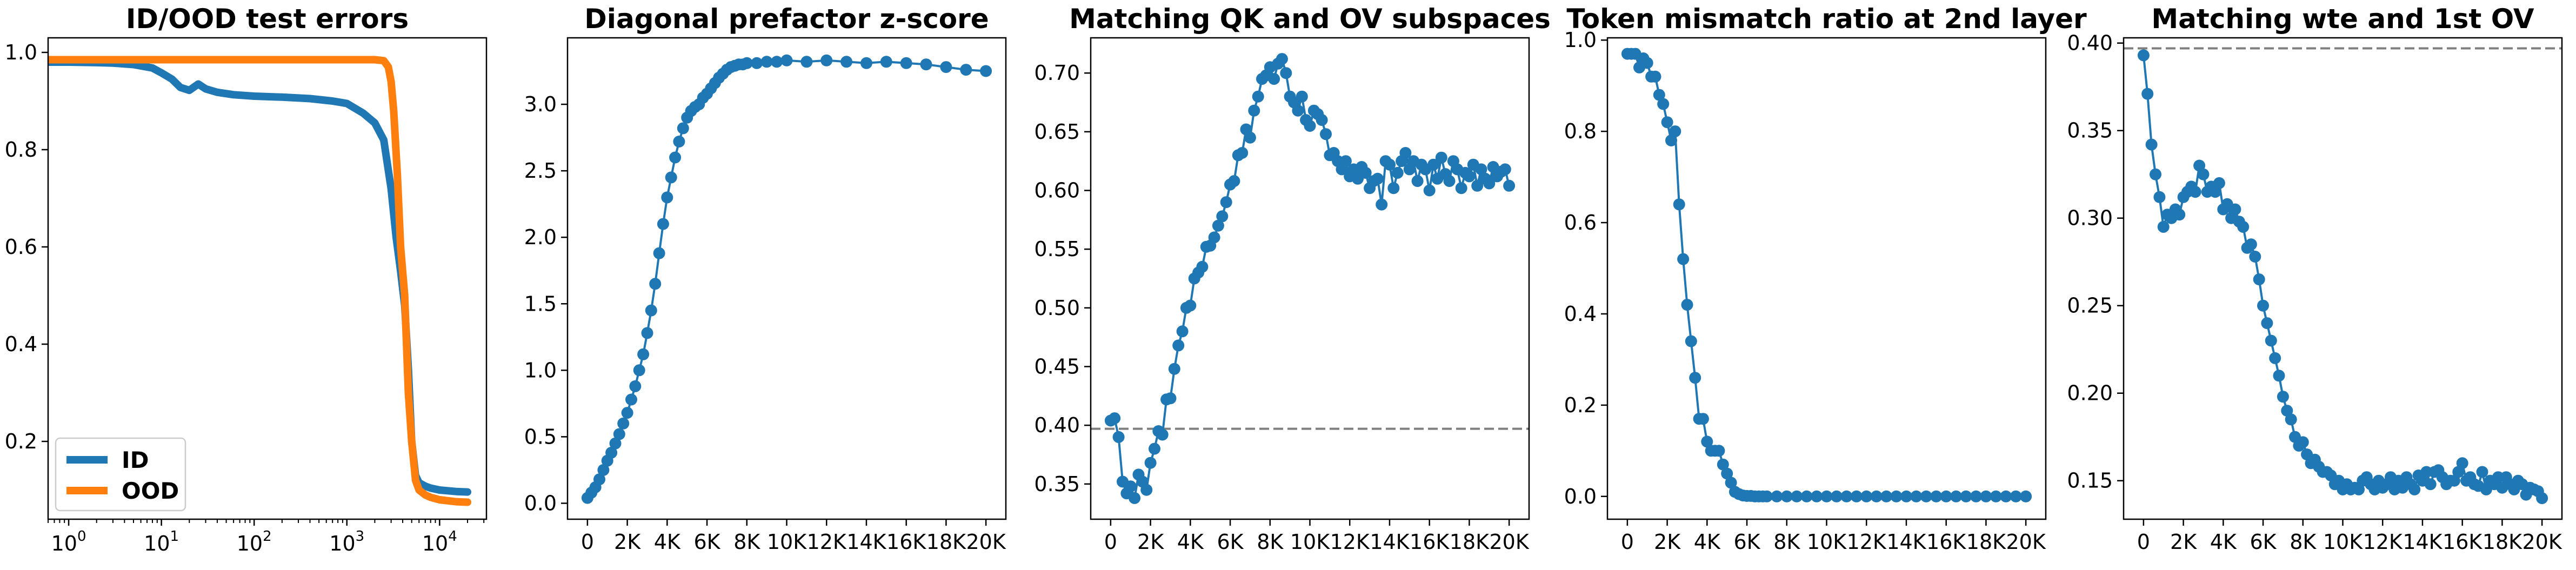 The width and height of the screenshot is (2576, 570). I want to click on x-tick-label: 0, so click(588, 542).